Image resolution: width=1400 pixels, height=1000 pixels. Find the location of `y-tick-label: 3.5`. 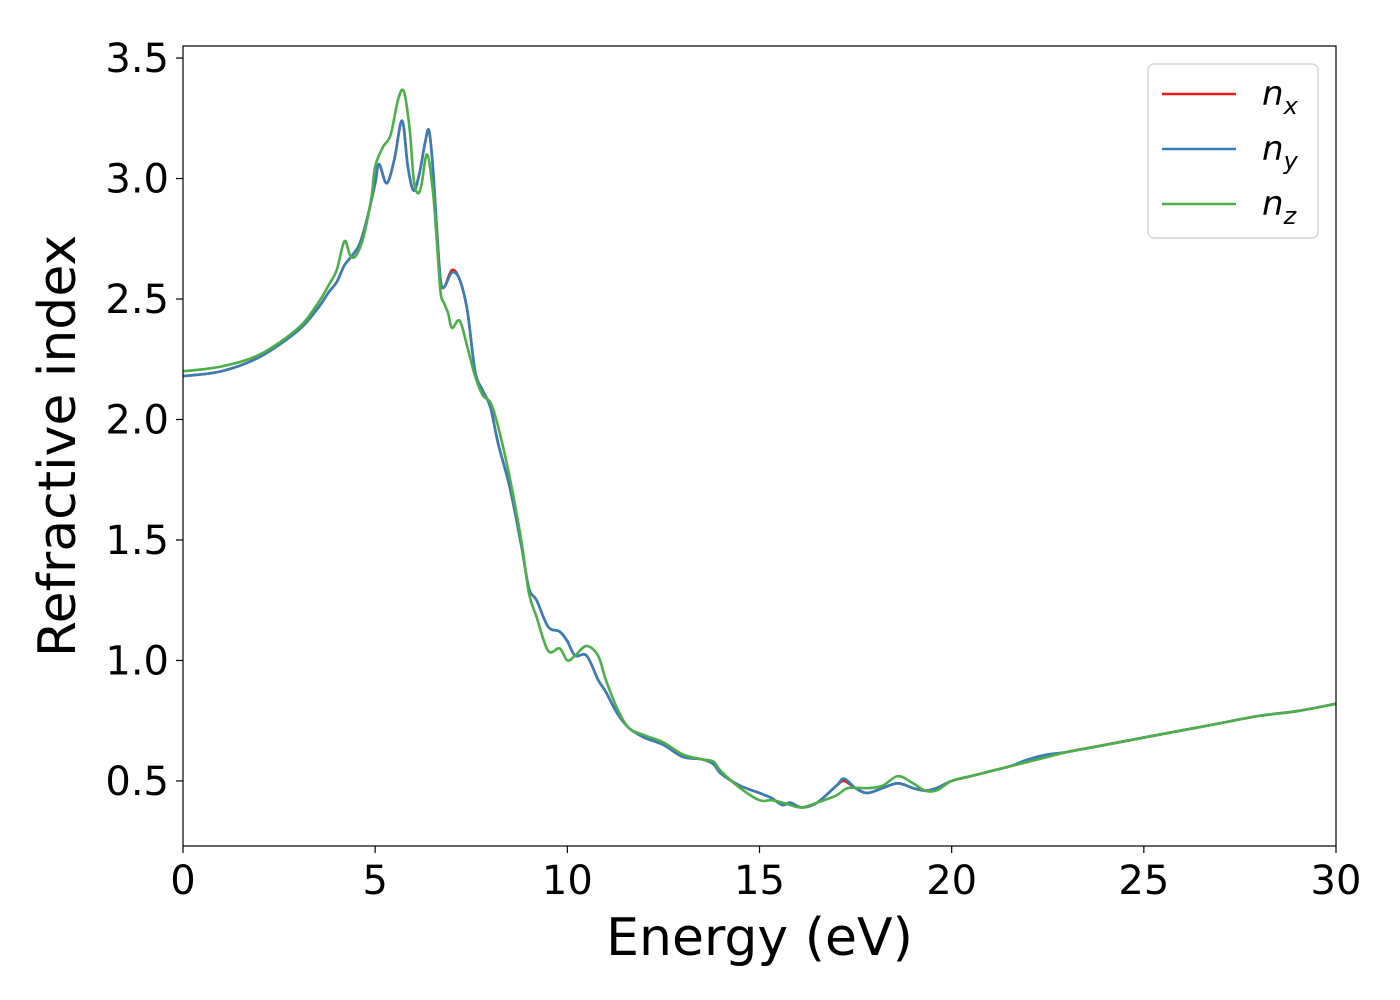

y-tick-label: 3.5 is located at coordinates (137, 59).